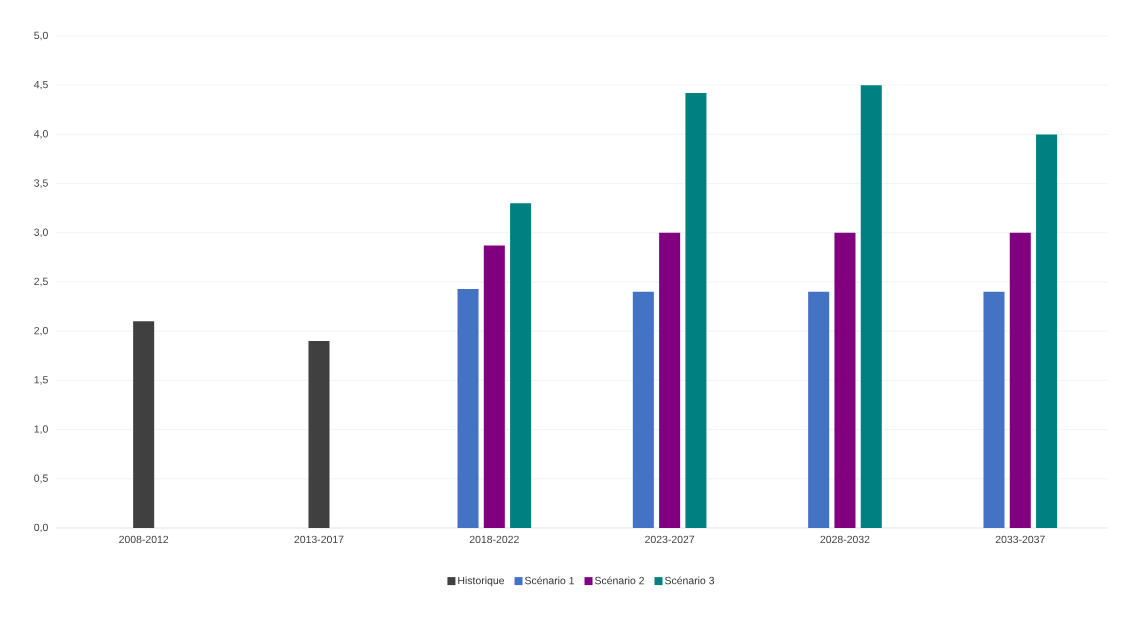 This screenshot has height=617, width=1127. I want to click on y-tick-label: 3,5, so click(41, 183).